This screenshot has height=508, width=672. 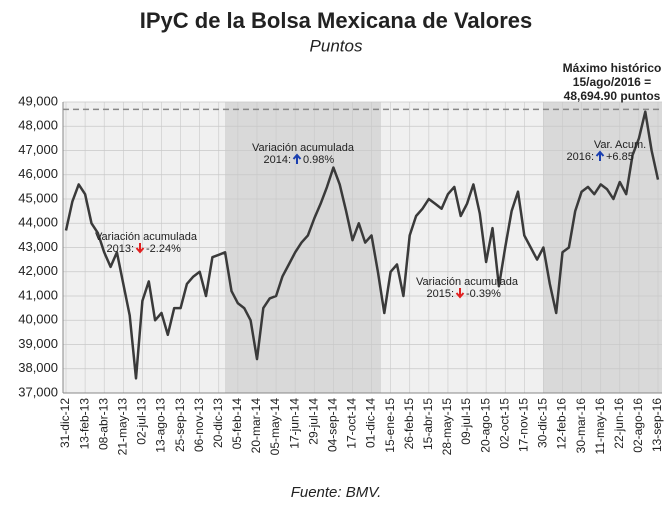 What do you see at coordinates (620, 157) in the screenshot?
I see `annotation: +6.85` at bounding box center [620, 157].